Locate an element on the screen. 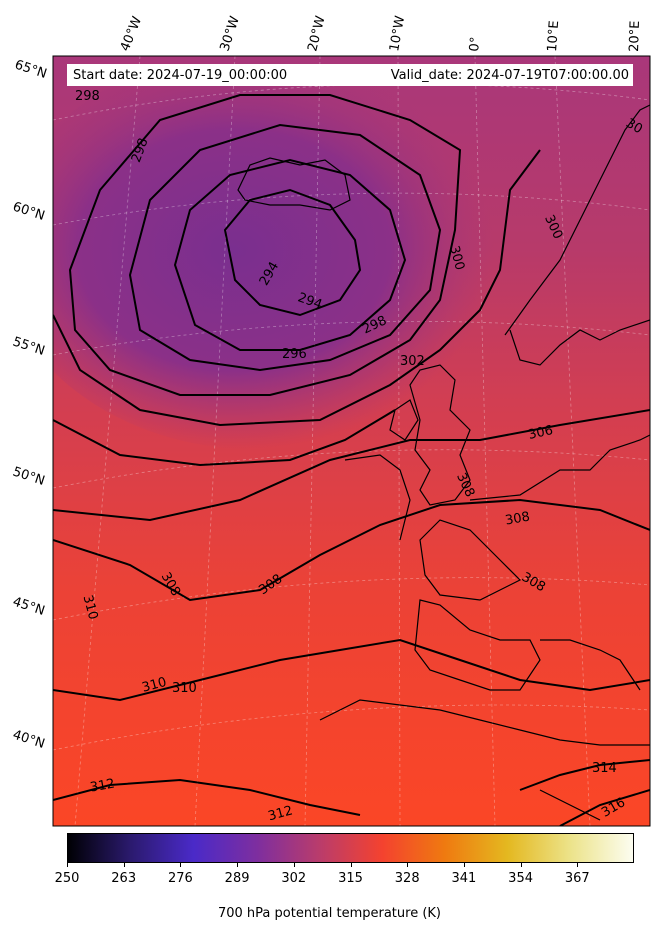 This screenshot has height=936, width=659. colorbar-ticks: 250 263 276 289 302 315 328 341 354 367 is located at coordinates (329, 878).